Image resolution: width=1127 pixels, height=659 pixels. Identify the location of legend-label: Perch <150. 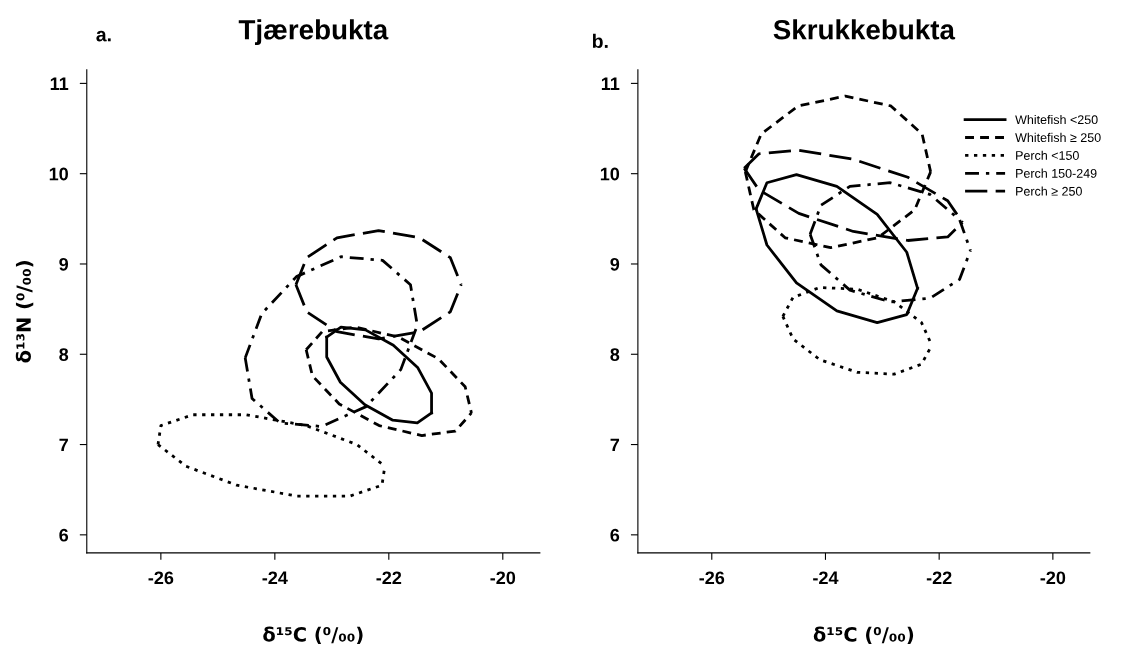
(1047, 155).